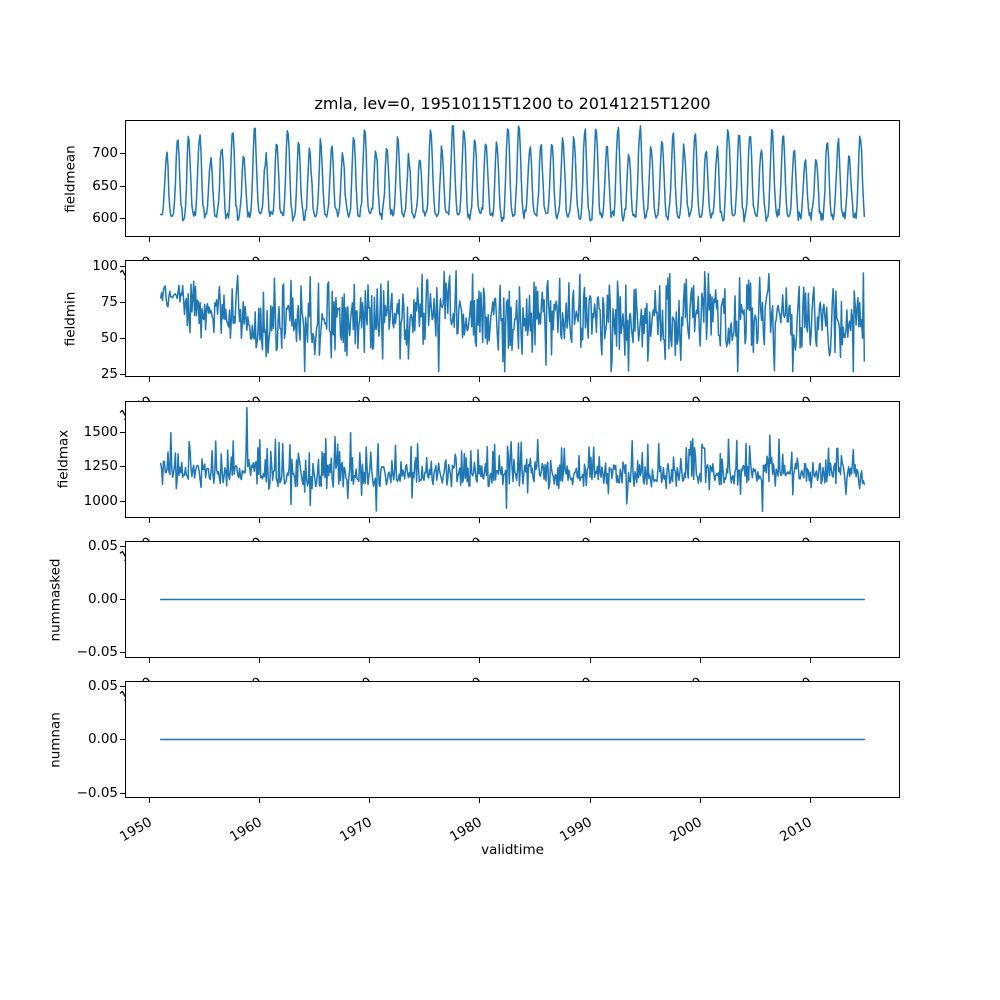  What do you see at coordinates (102, 599) in the screenshot?
I see `y-tick-label: 0.00` at bounding box center [102, 599].